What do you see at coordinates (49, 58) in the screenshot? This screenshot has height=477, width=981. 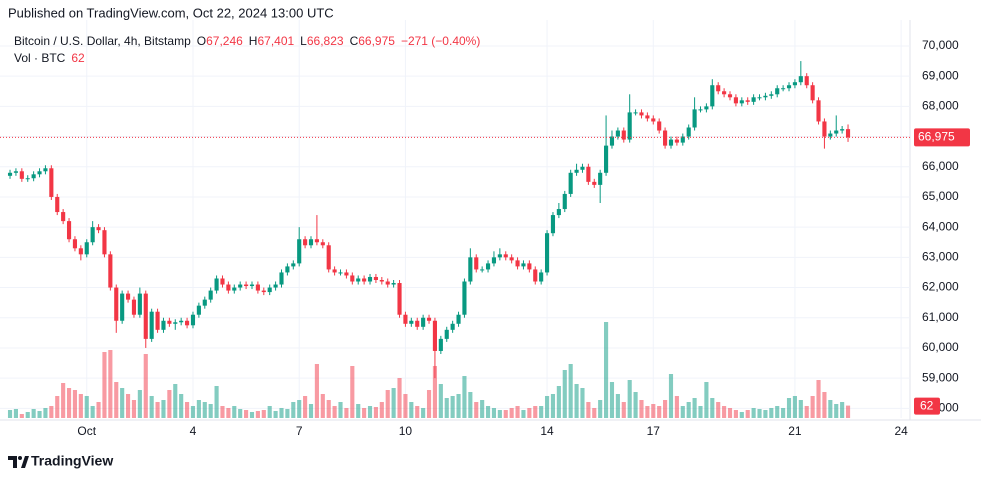 I see `volume-legend-line: Vol · BTC 62` at bounding box center [49, 58].